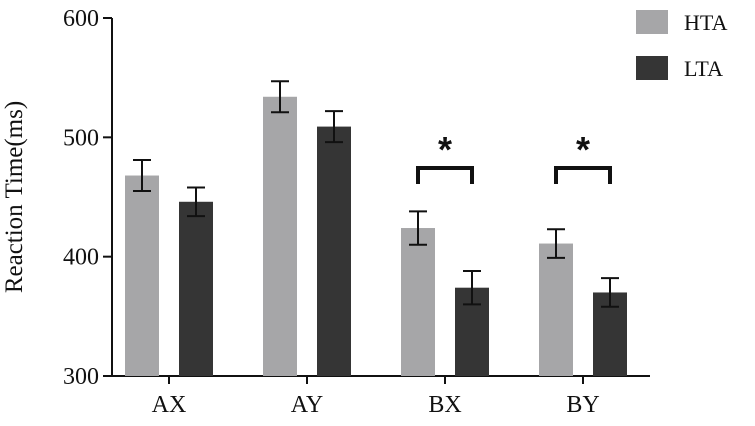 Image resolution: width=755 pixels, height=426 pixels. I want to click on bar-hta-ax, so click(142, 275).